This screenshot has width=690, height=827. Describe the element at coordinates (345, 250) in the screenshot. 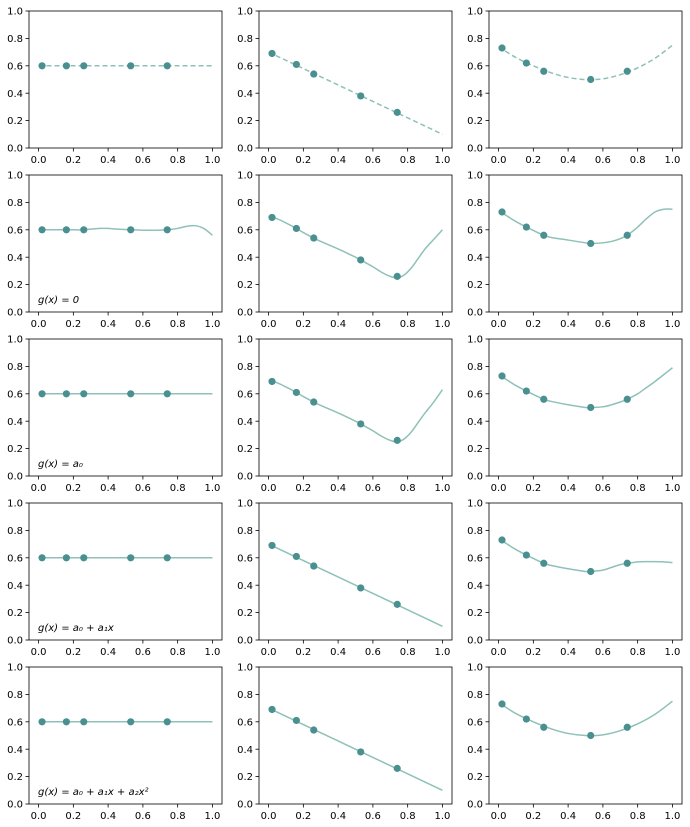

I see `subplot-r1-c1: 0.0 0.2 0.4 0.6 0.8 1.0 0.0 0.2 0.4 0.6 0.8 1.0` at that location.